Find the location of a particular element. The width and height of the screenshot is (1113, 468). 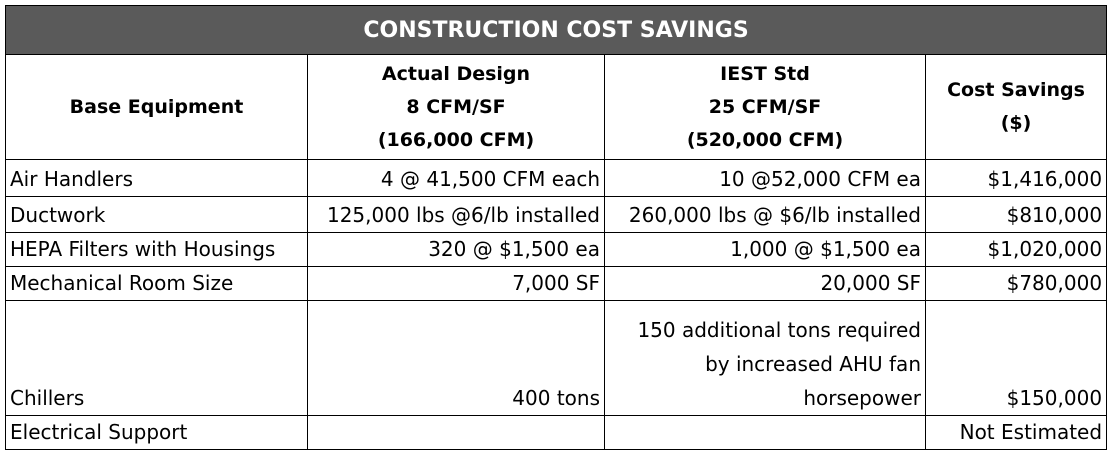

equipment-cell: Ductwork is located at coordinates (156, 214).